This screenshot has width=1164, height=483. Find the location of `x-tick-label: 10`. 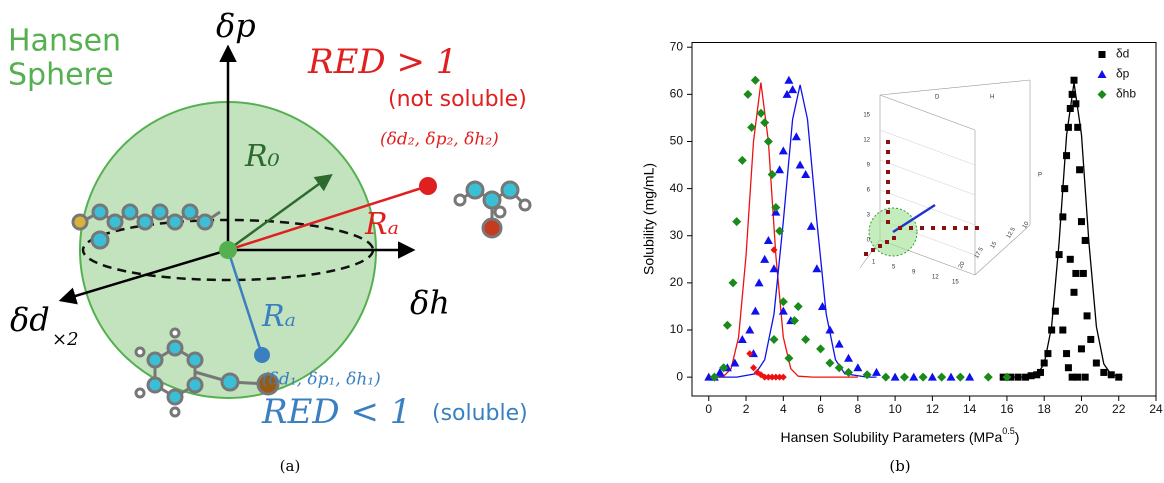

x-tick-label: 10 is located at coordinates (895, 409).